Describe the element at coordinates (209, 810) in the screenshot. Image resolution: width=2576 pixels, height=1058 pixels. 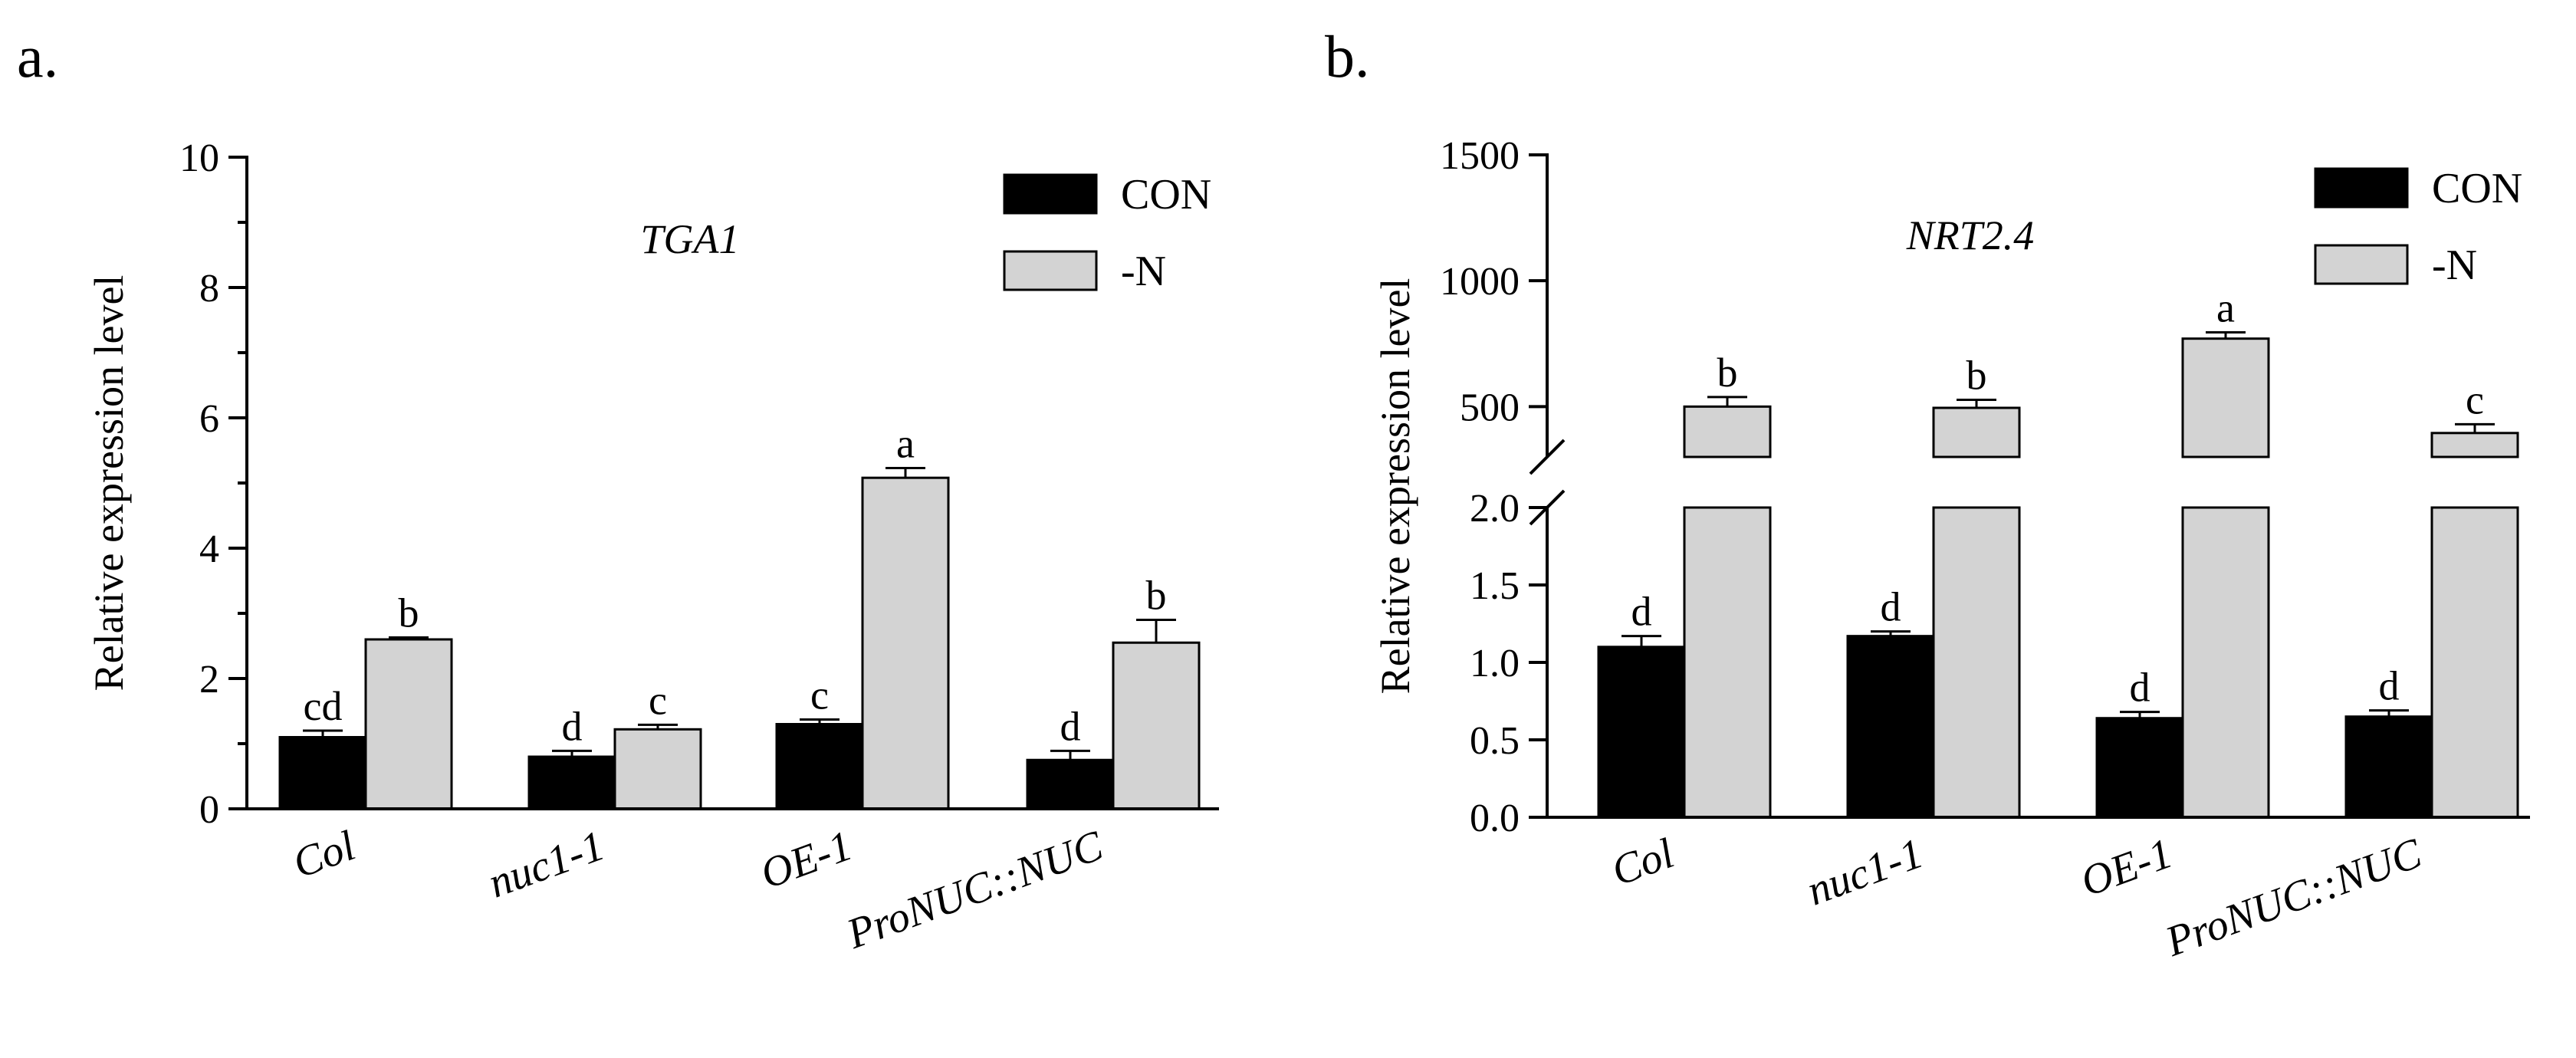
I see `chart-a-ytick-label: 0` at that location.